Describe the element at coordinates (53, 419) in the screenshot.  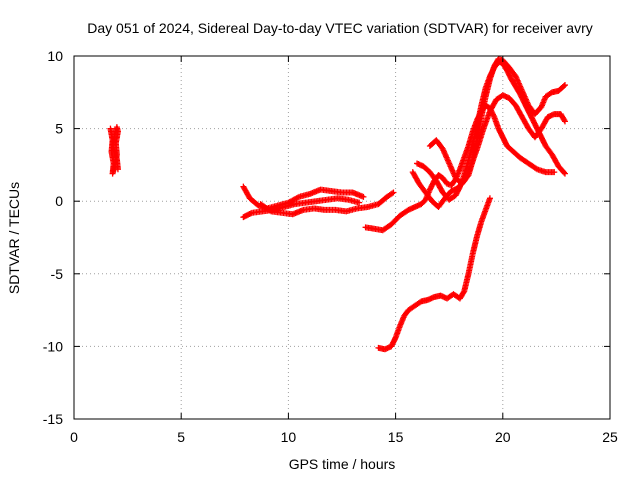
I see `y-tick-label: -15` at that location.